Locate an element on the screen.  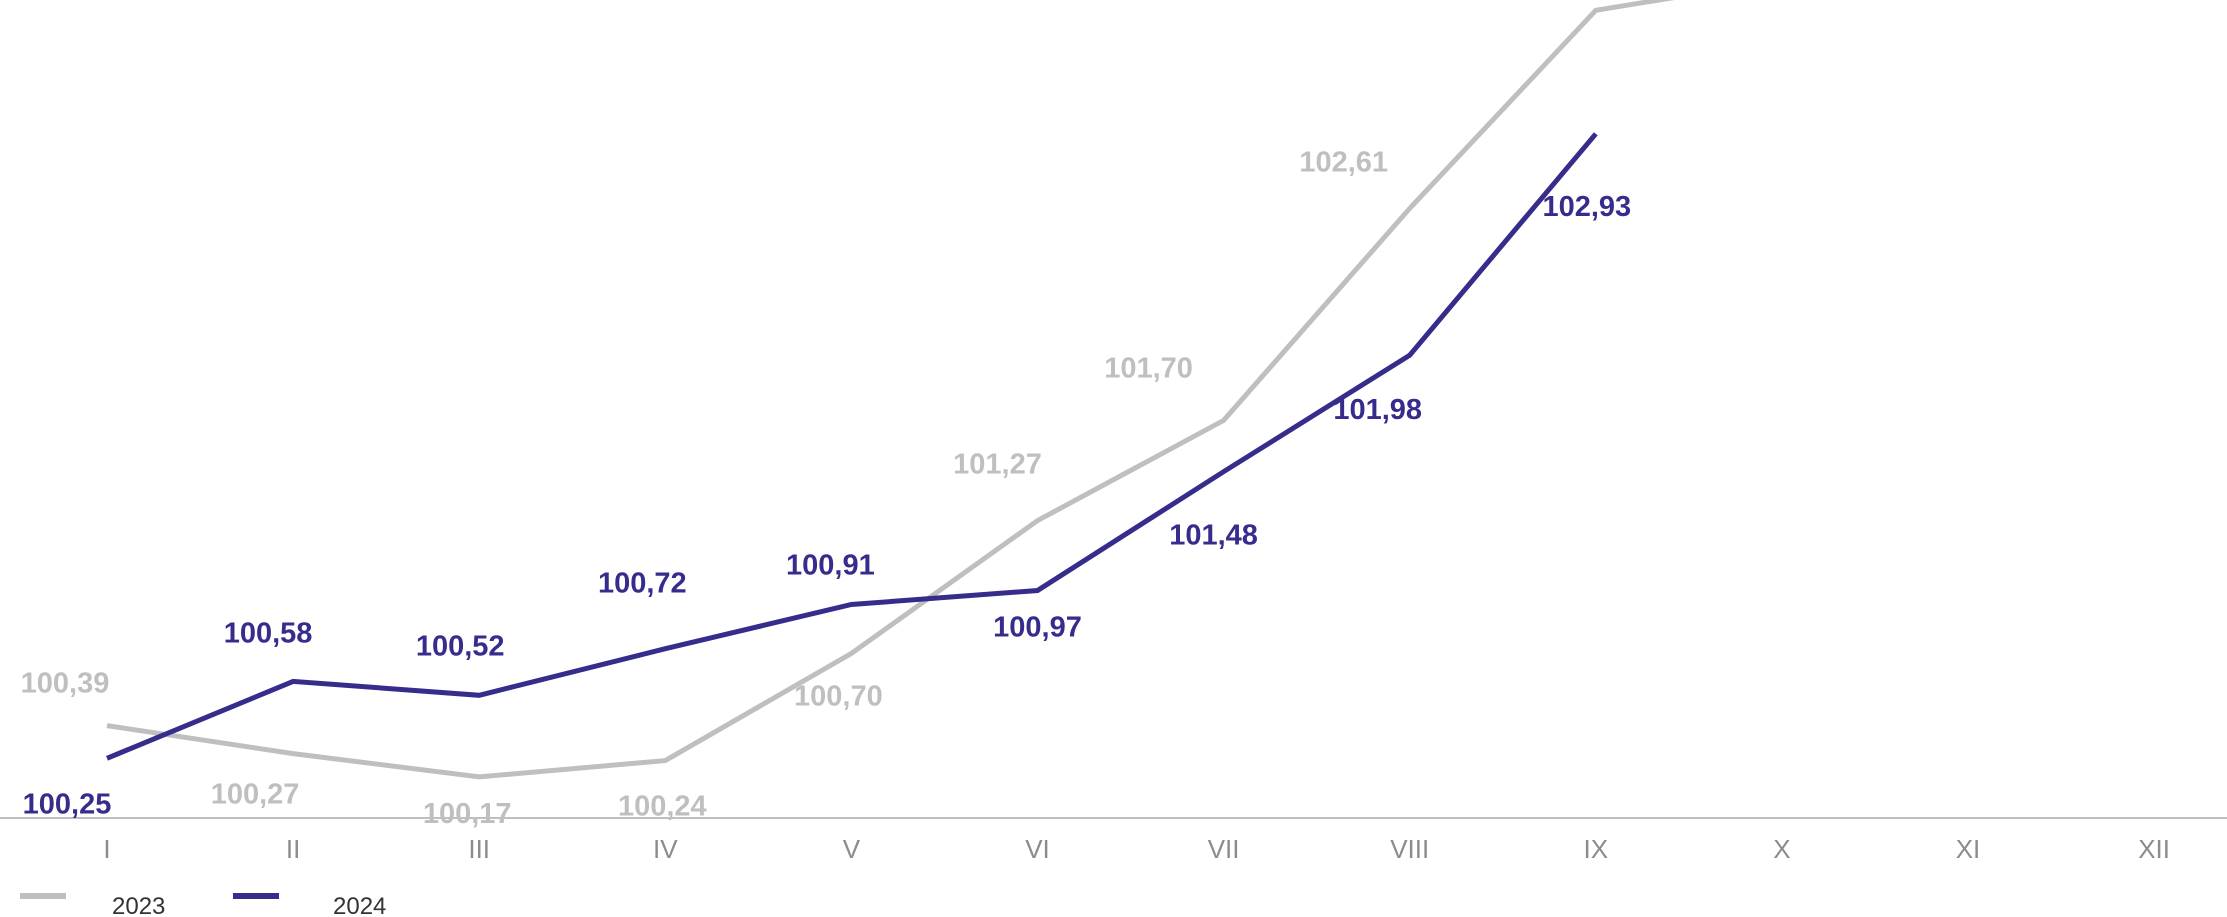
legend-label-2023: 2023 is located at coordinates (138, 905).